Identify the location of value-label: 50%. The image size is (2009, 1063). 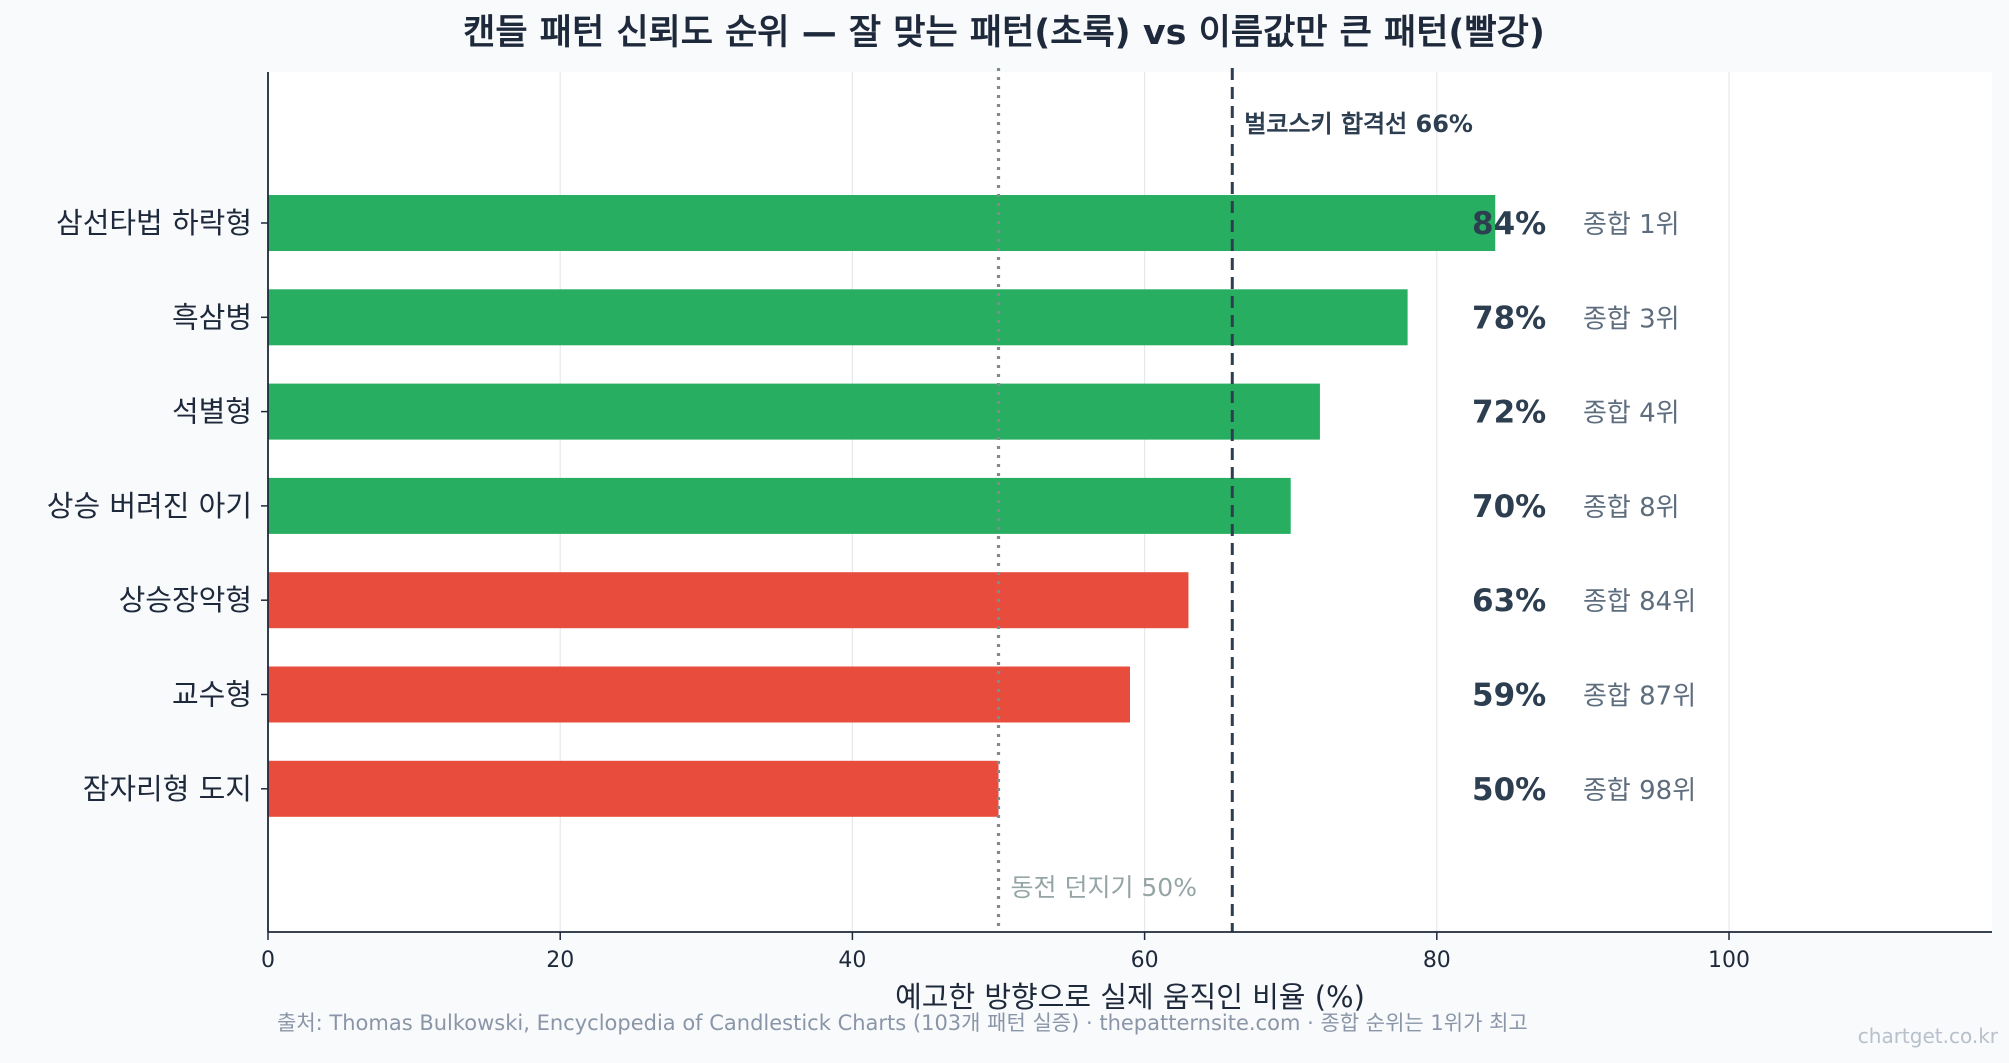
(1509, 790).